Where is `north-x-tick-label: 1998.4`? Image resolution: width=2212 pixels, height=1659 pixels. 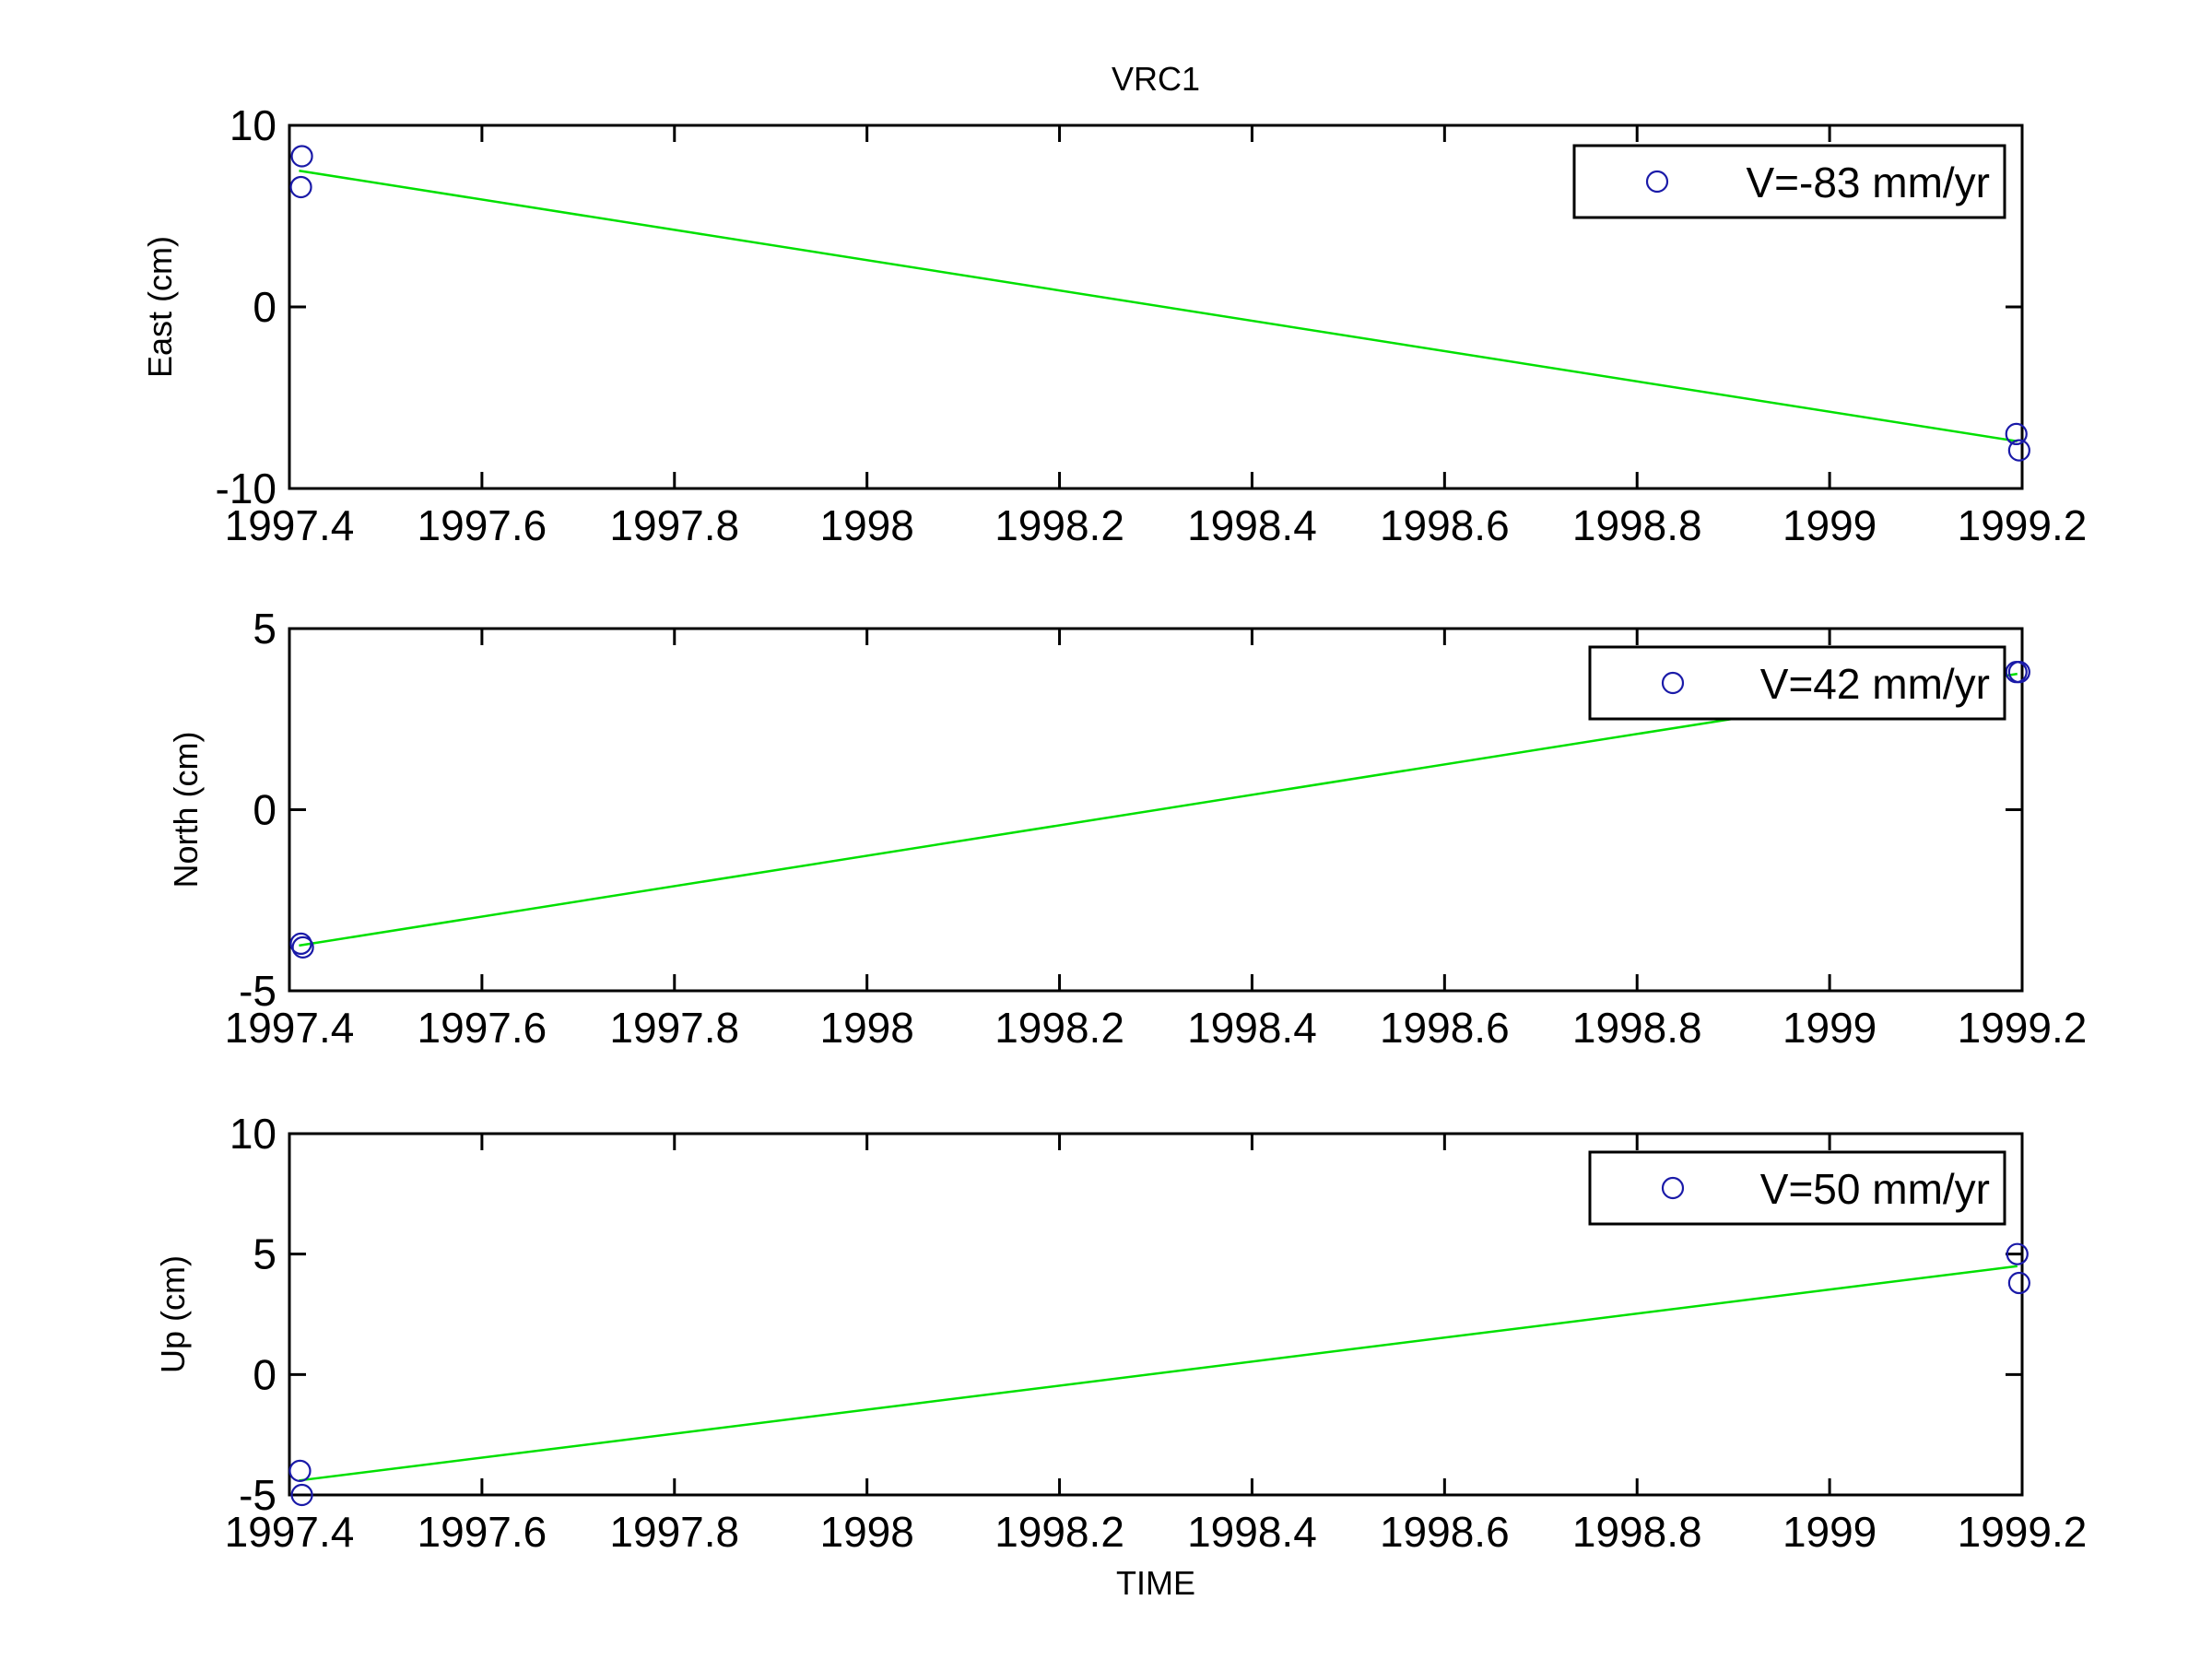
north-x-tick-label: 1998.4 is located at coordinates (1252, 1028).